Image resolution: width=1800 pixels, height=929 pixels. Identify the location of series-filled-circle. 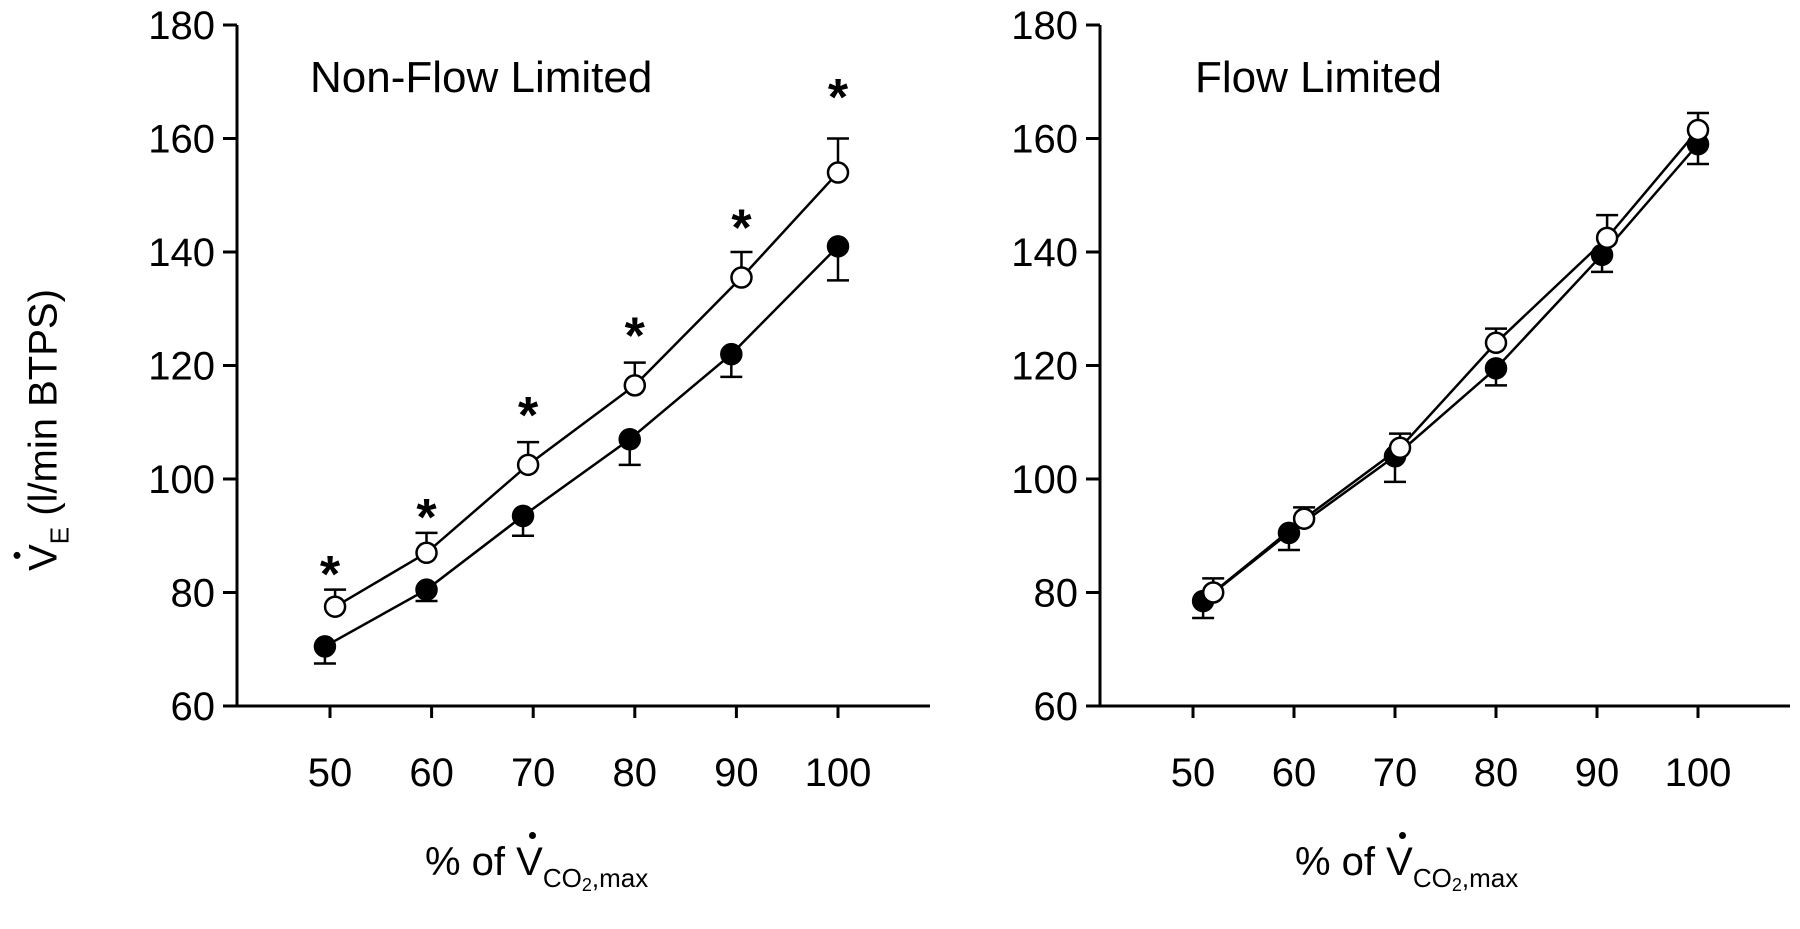
(581, 450).